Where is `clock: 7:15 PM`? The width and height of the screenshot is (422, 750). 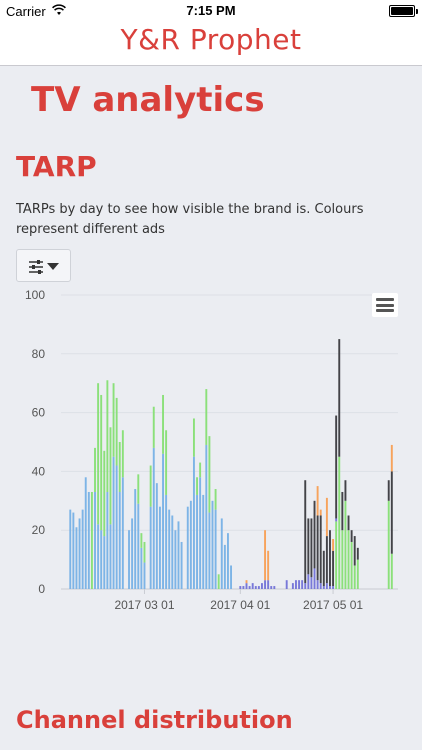
clock: 7:15 PM is located at coordinates (211, 10).